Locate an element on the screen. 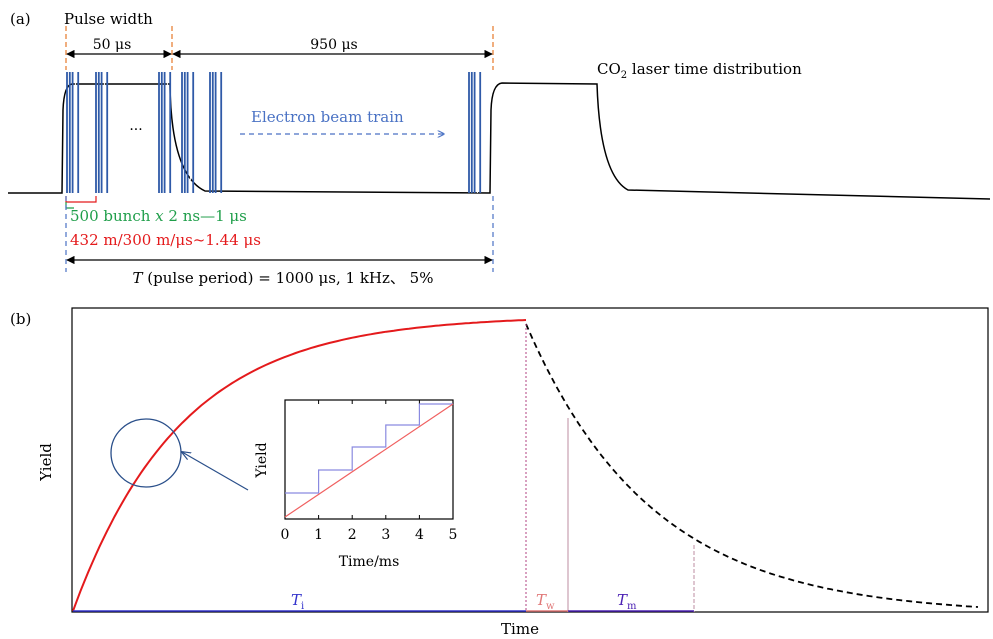  inset-x-label: Time/ms is located at coordinates (369, 562).